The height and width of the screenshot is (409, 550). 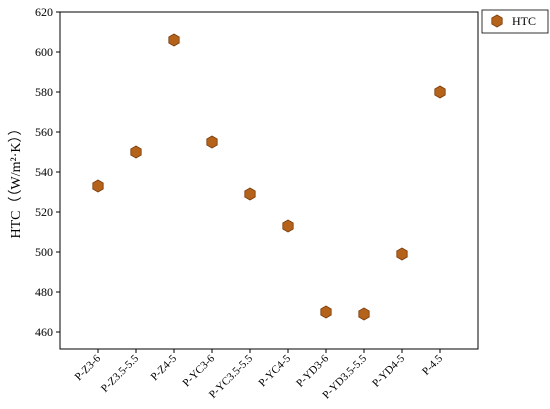 What do you see at coordinates (432, 364) in the screenshot?
I see `x-tick-label: P-4.5` at bounding box center [432, 364].